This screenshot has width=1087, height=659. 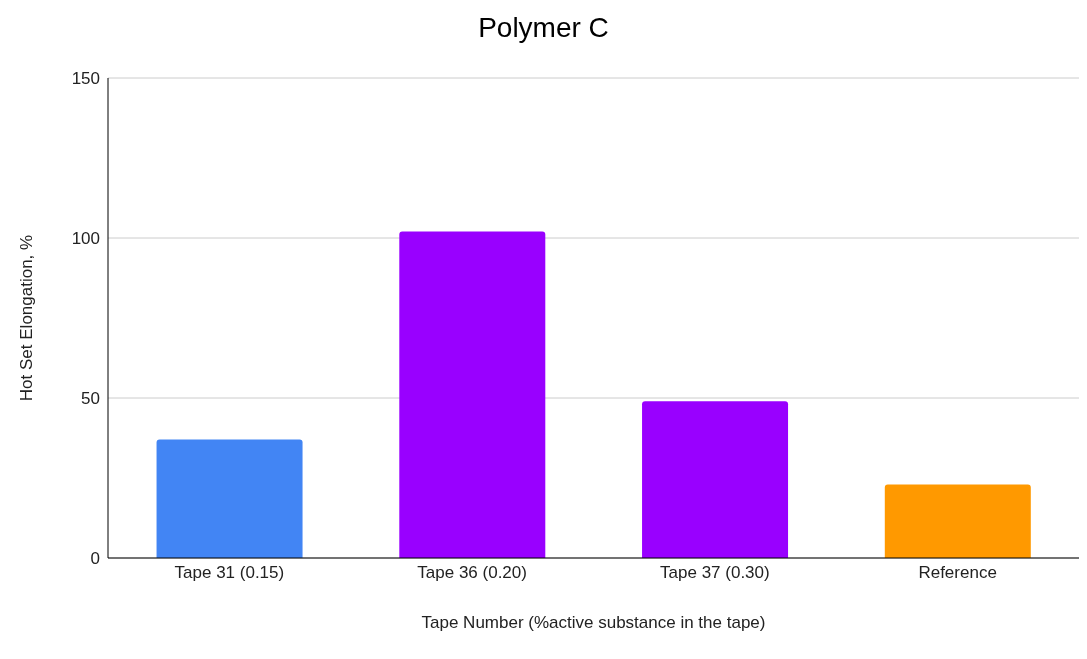 I want to click on x-axis-title: Tape Number (%active substance in the tape), so click(x=593, y=622).